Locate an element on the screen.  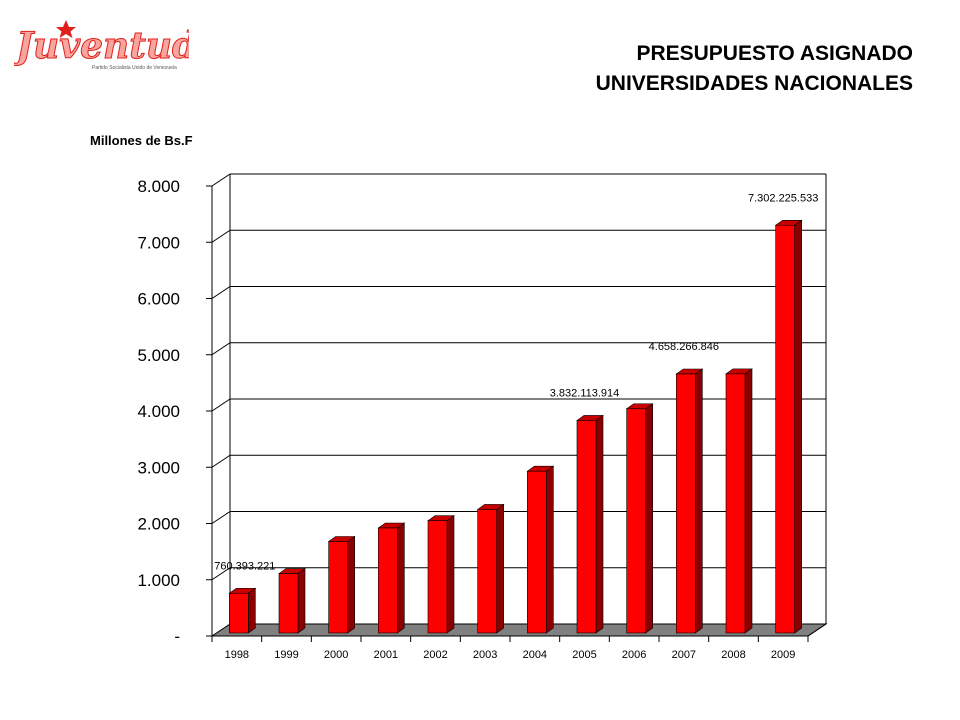
bar-2005 is located at coordinates (590, 524).